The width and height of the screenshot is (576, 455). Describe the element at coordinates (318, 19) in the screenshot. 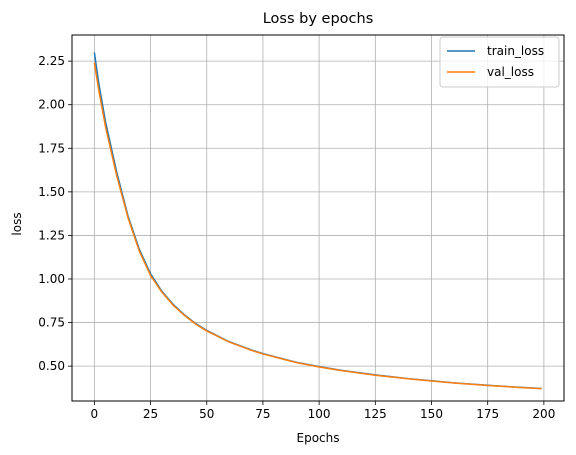

I see `chart-title: Loss by epochs` at that location.